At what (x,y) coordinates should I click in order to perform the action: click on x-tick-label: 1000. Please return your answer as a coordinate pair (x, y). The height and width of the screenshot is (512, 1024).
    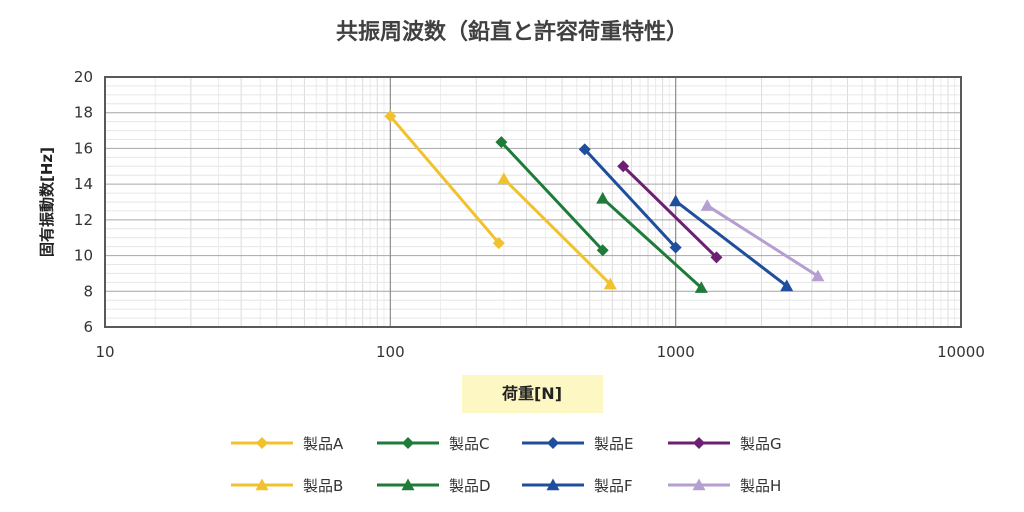
    Looking at the image, I should click on (676, 352).